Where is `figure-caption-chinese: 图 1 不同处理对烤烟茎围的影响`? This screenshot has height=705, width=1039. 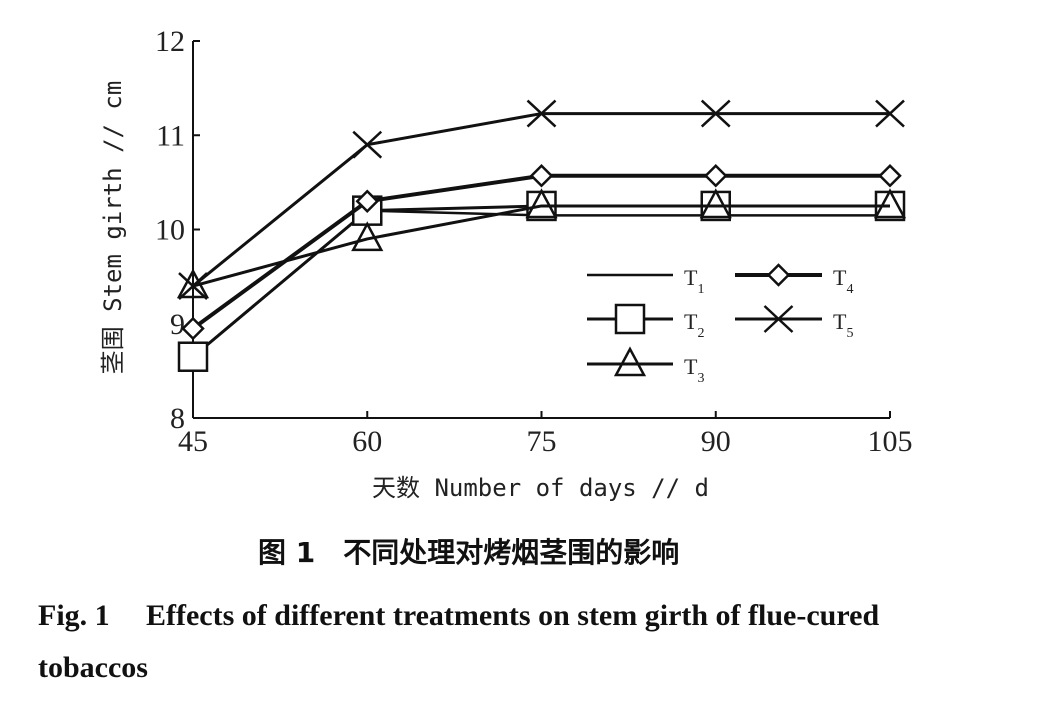 figure-caption-chinese: 图 1 不同处理对烤烟茎围的影响 is located at coordinates (469, 552).